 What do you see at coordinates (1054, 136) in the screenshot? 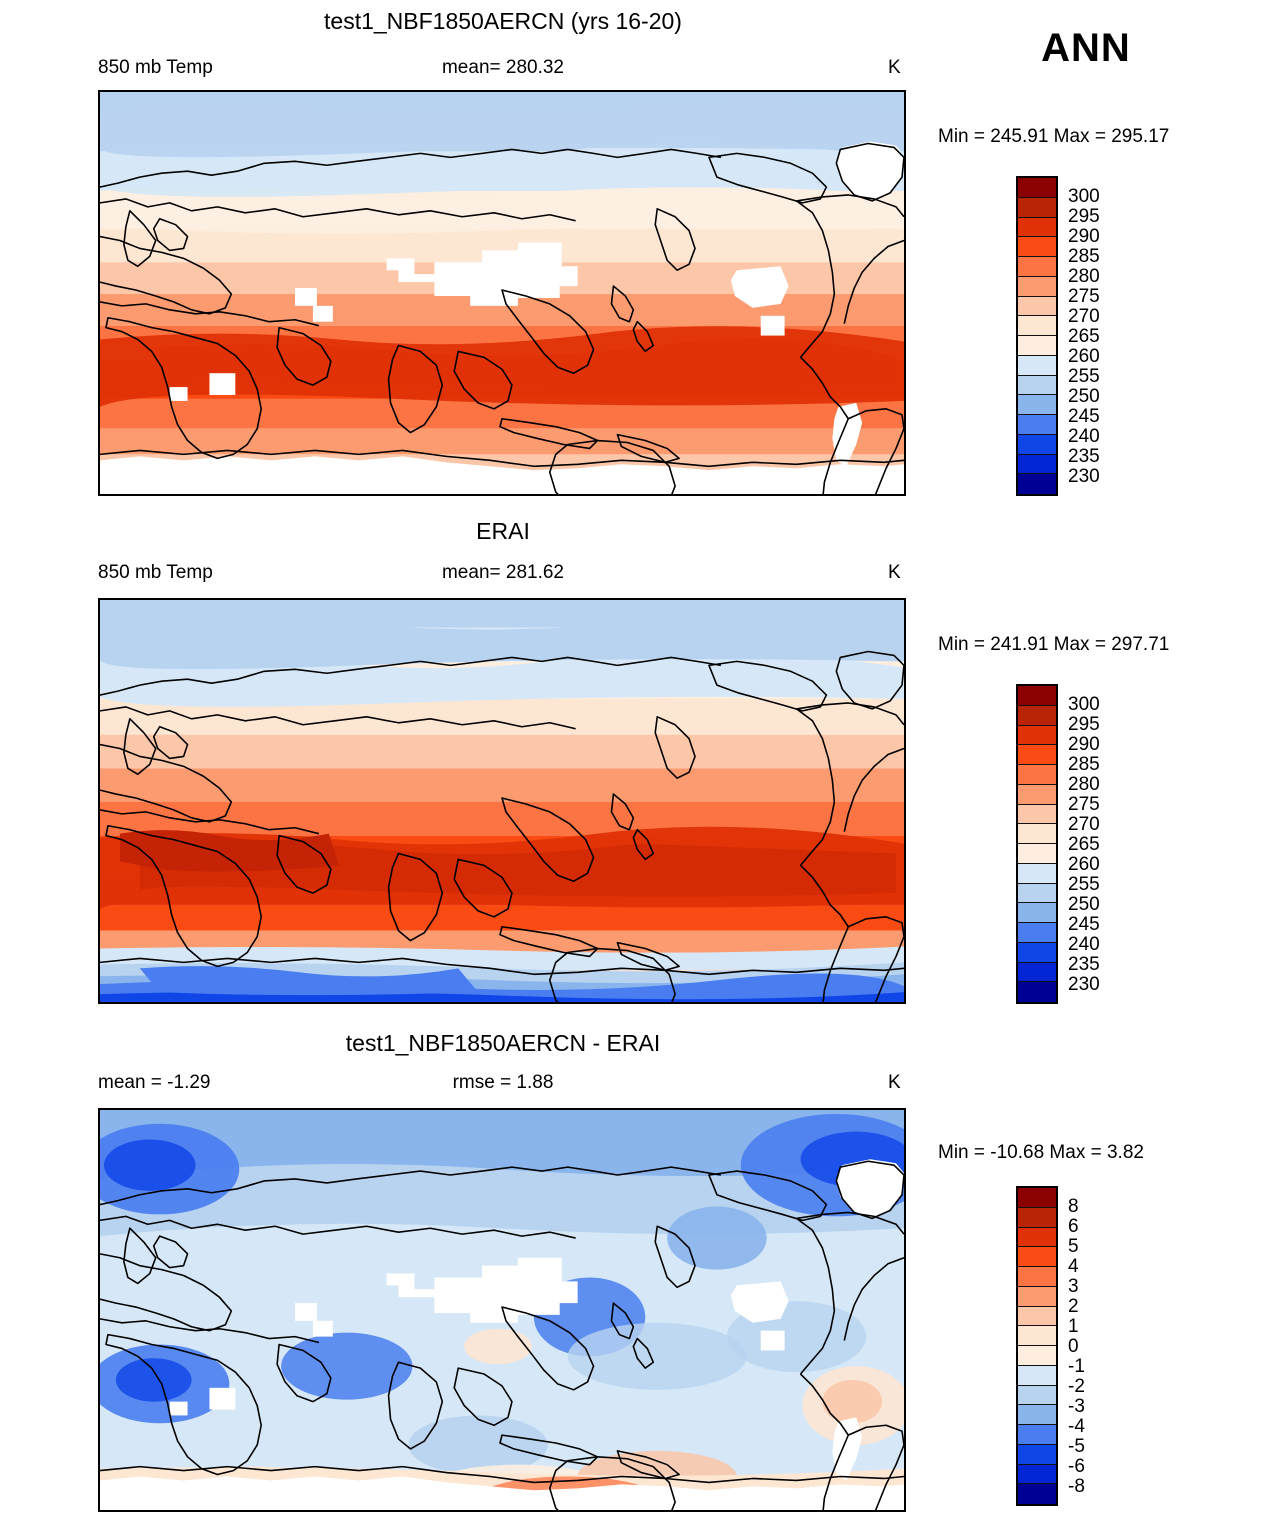
I see `panel-1-minmax: Min = 245.91 Max = 295.17` at bounding box center [1054, 136].